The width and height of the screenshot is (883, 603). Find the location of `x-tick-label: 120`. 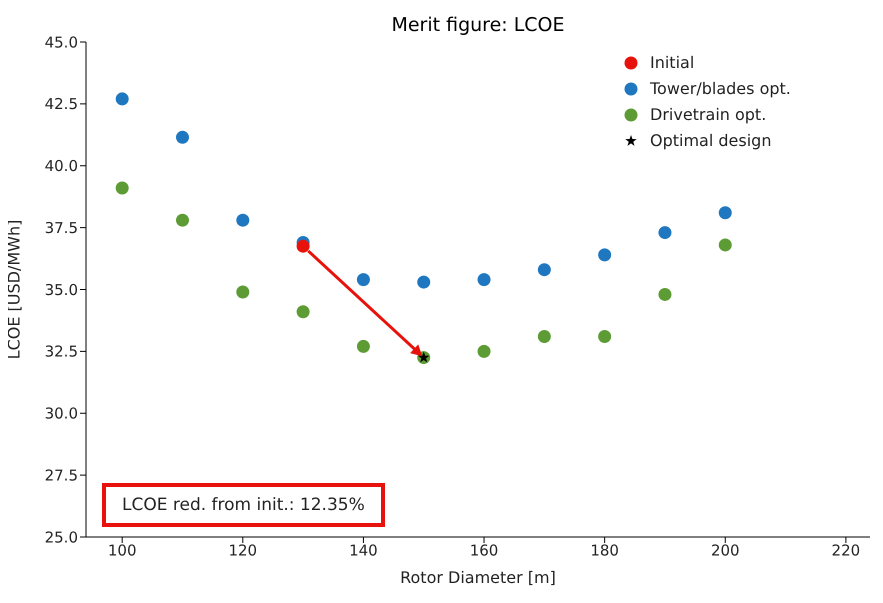

x-tick-label: 120 is located at coordinates (243, 551).